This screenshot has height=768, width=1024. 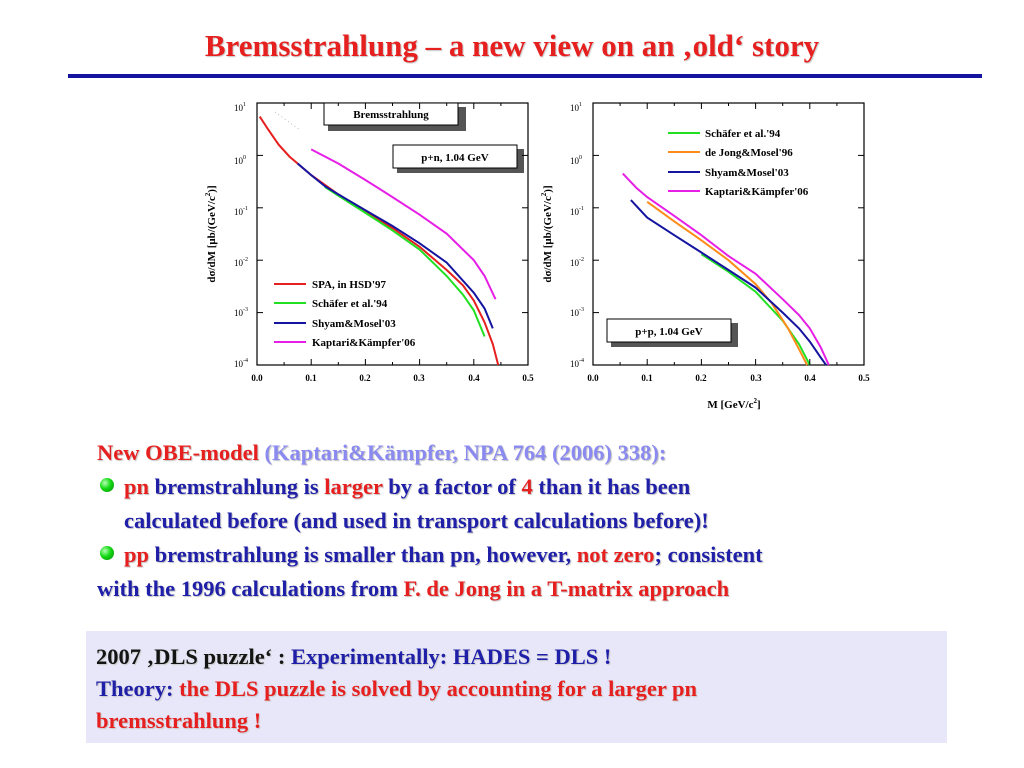 What do you see at coordinates (237, 486) in the screenshot?
I see `b1-text-a: bremstrahlung is` at bounding box center [237, 486].